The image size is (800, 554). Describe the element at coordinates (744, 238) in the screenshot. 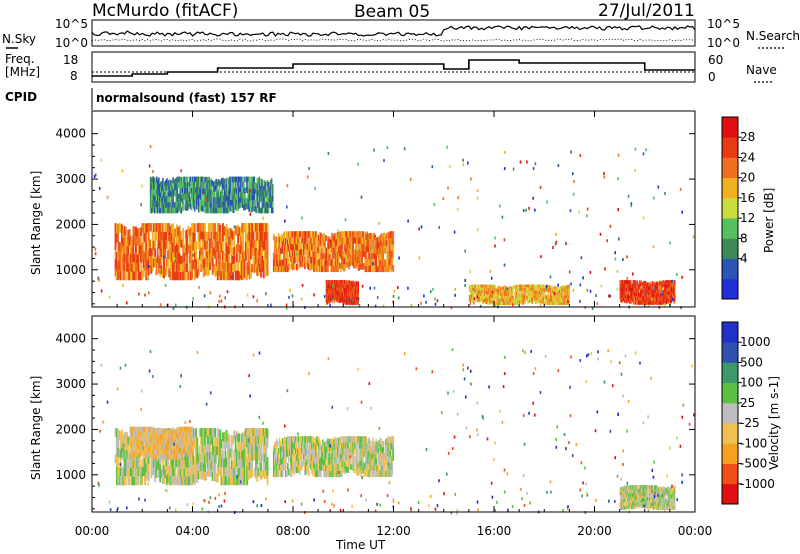

I see `colorbar-tick-label: 8` at that location.